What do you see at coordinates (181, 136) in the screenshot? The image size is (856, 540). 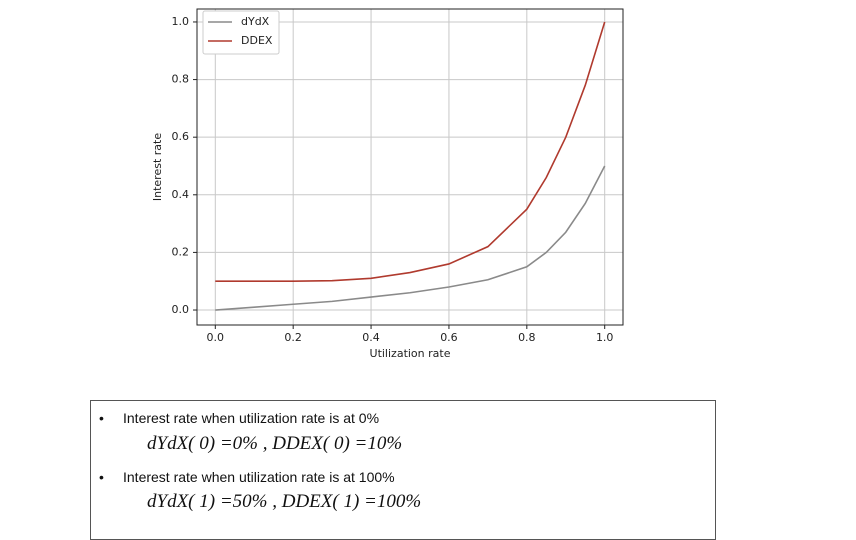 I see `y-tick-label: 0.6` at bounding box center [181, 136].